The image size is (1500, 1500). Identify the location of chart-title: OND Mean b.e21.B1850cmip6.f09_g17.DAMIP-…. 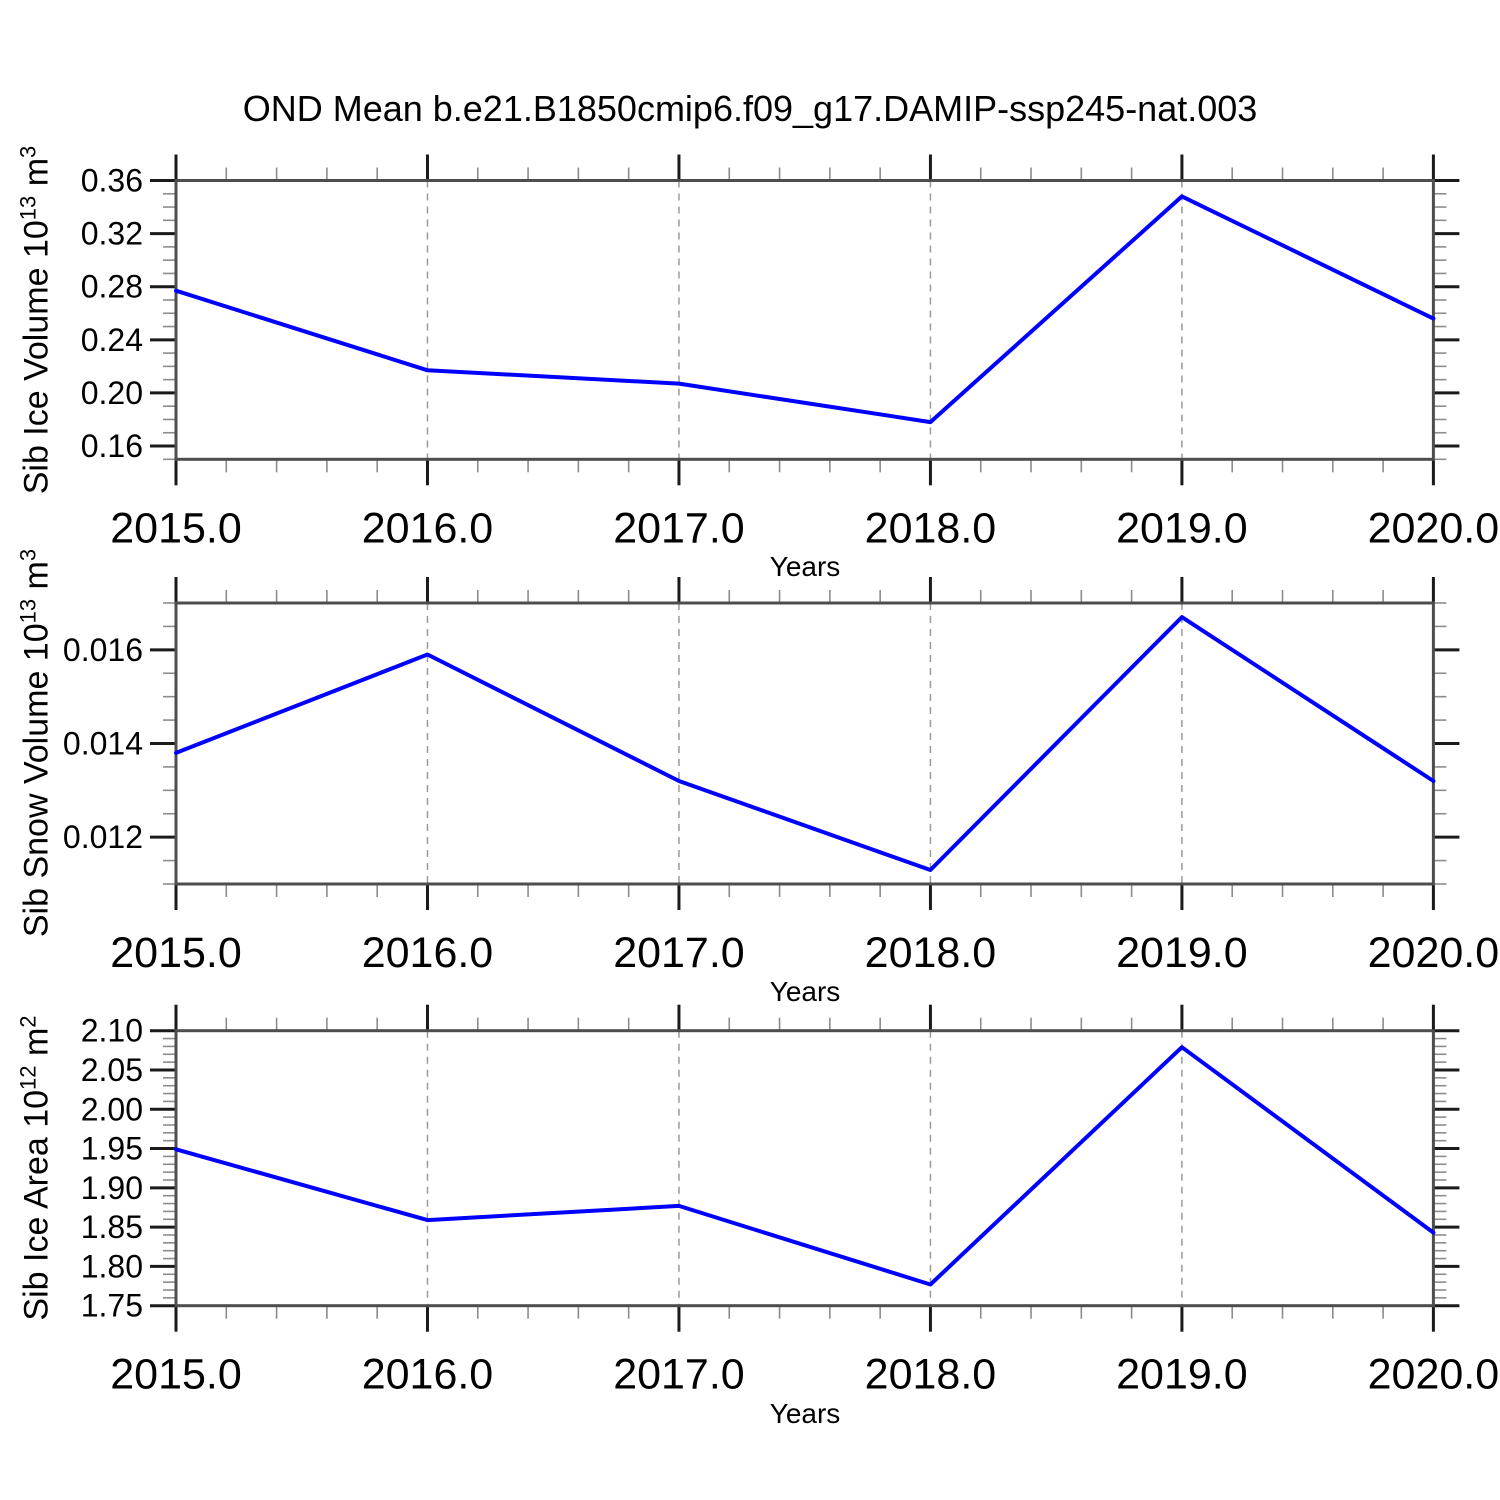
(750, 108).